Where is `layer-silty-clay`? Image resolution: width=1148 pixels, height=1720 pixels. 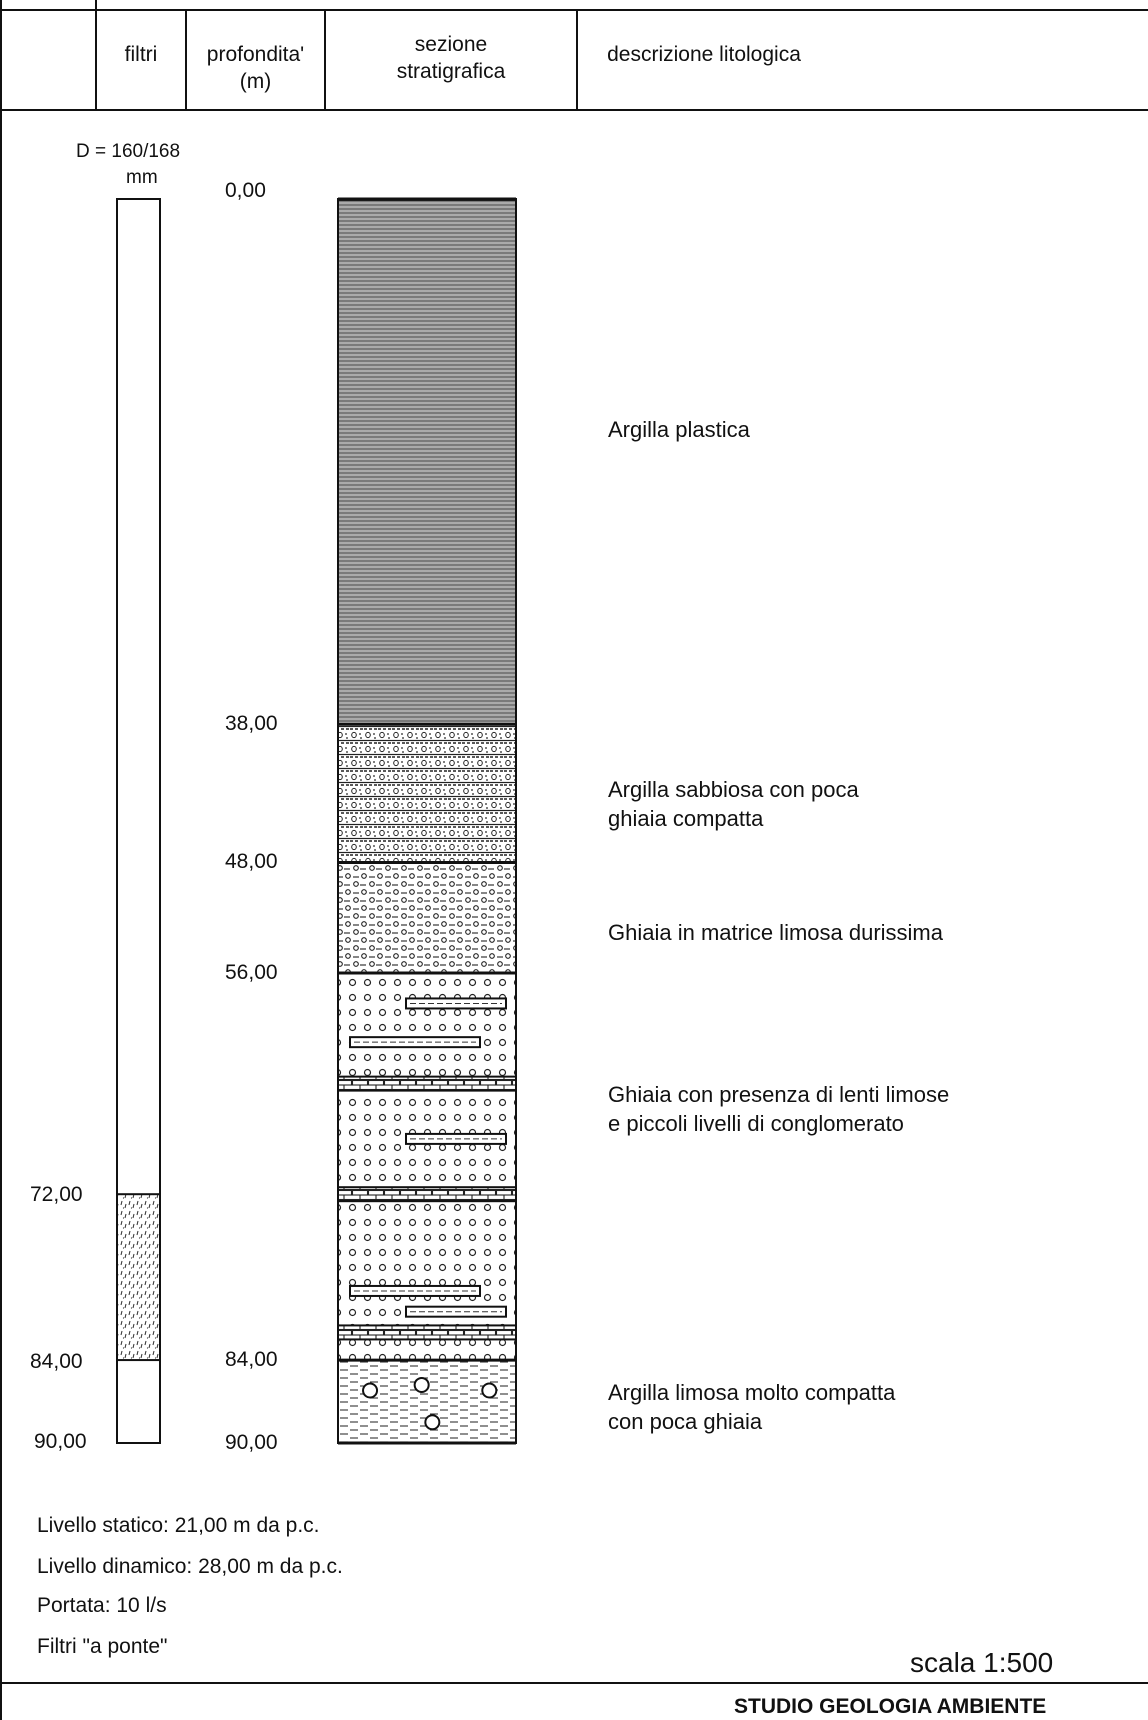 layer-silty-clay is located at coordinates (427, 1401).